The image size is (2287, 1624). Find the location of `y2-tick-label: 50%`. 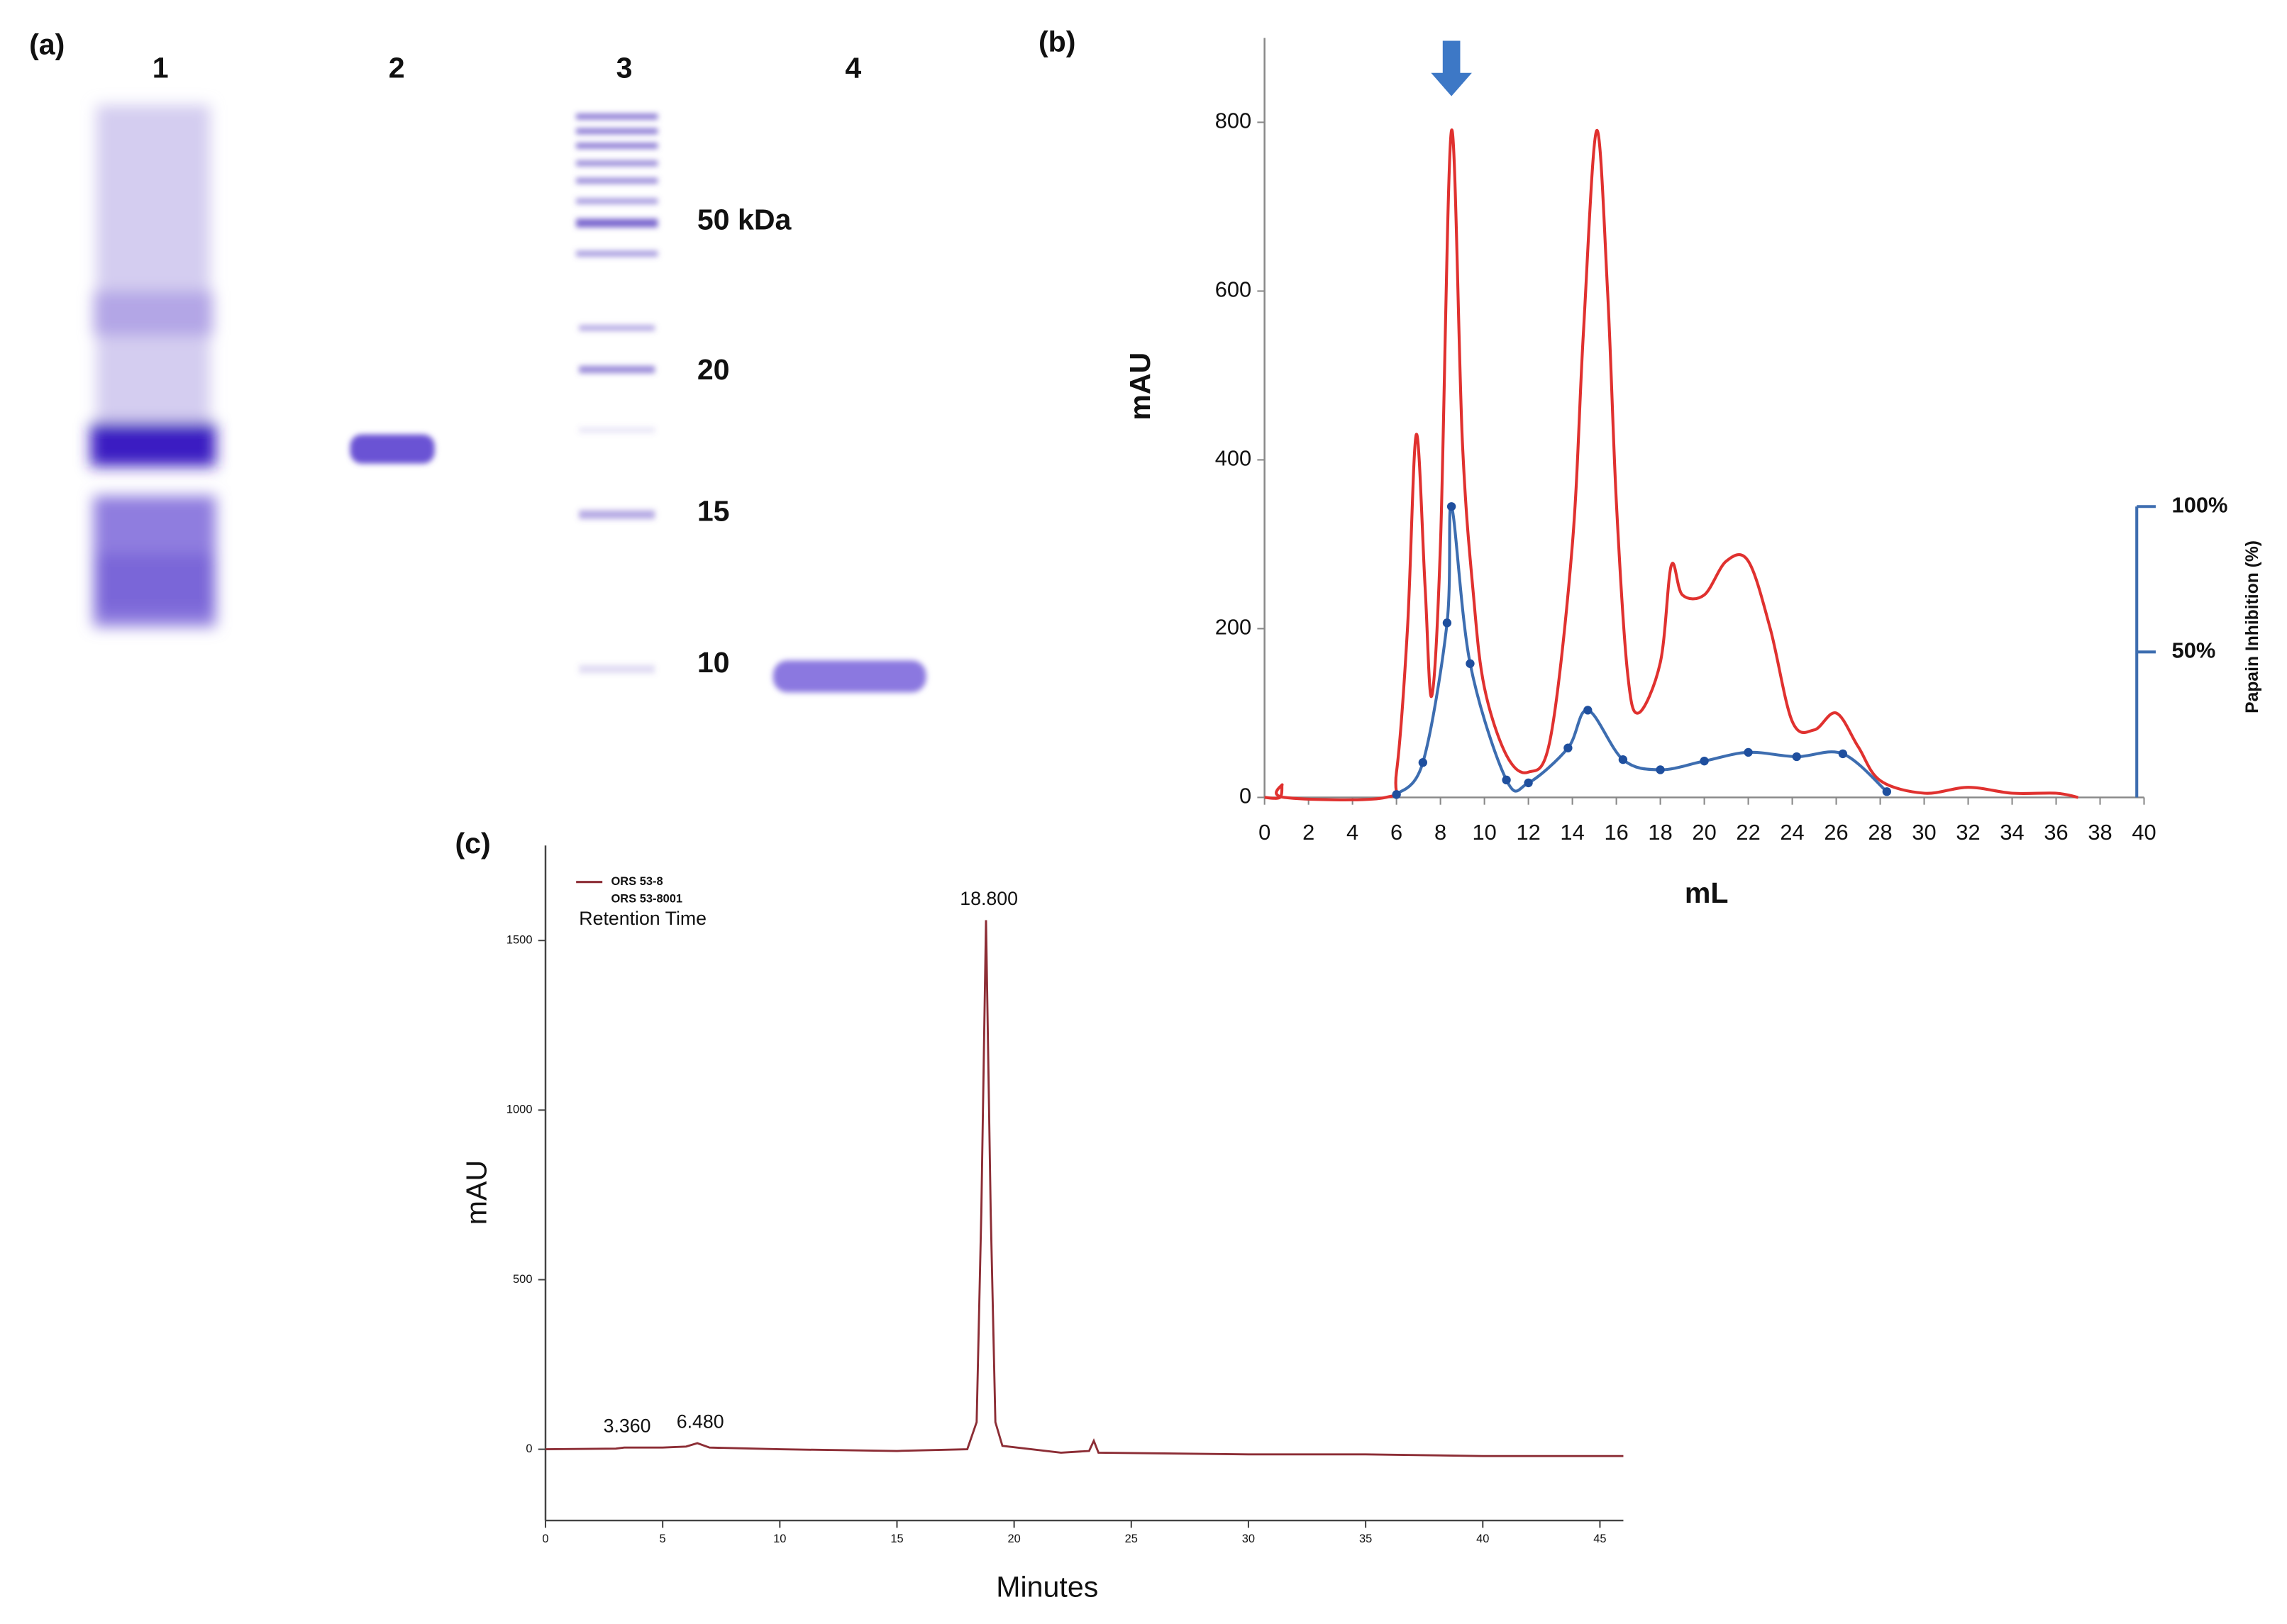

y2-tick-label: 50% is located at coordinates (2194, 650).